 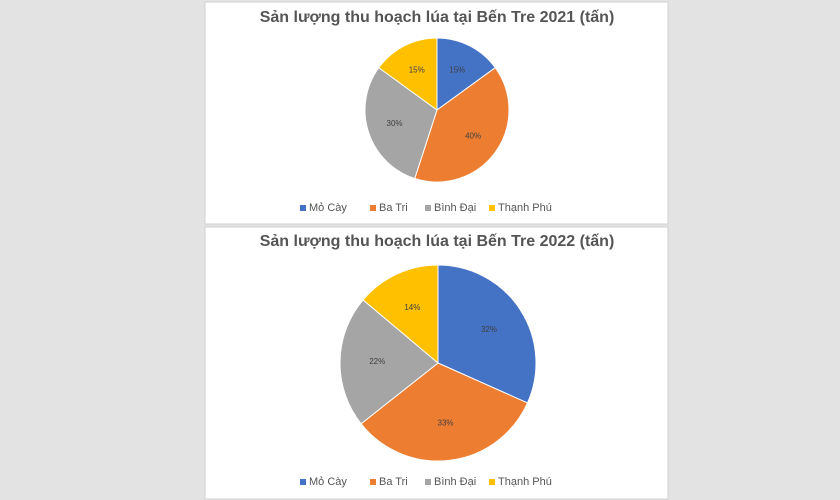 I want to click on data-label: 22%, so click(x=377, y=361).